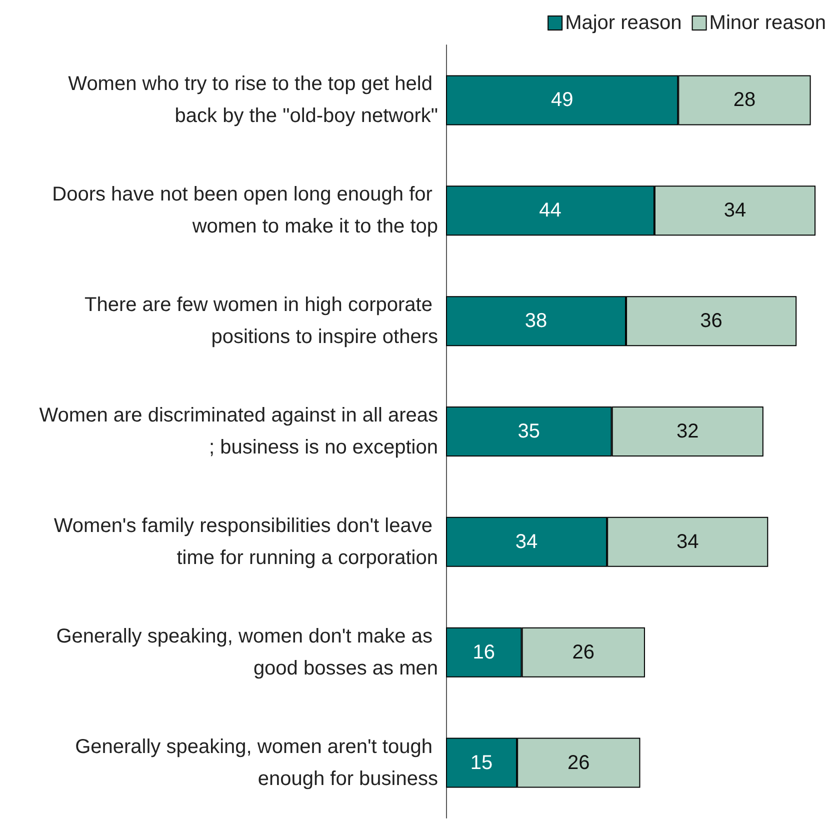 The width and height of the screenshot is (837, 838). Describe the element at coordinates (623, 23) in the screenshot. I see `legend-label: Major reason` at that location.